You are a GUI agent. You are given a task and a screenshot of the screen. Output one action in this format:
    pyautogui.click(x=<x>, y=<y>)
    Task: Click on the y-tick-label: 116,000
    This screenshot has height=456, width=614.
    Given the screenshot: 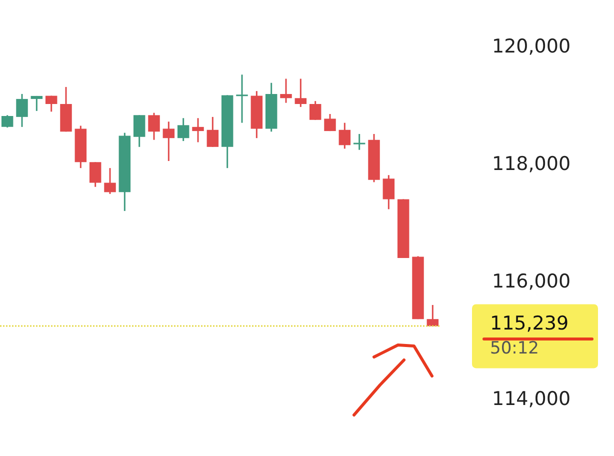 What is the action you would take?
    pyautogui.click(x=531, y=281)
    